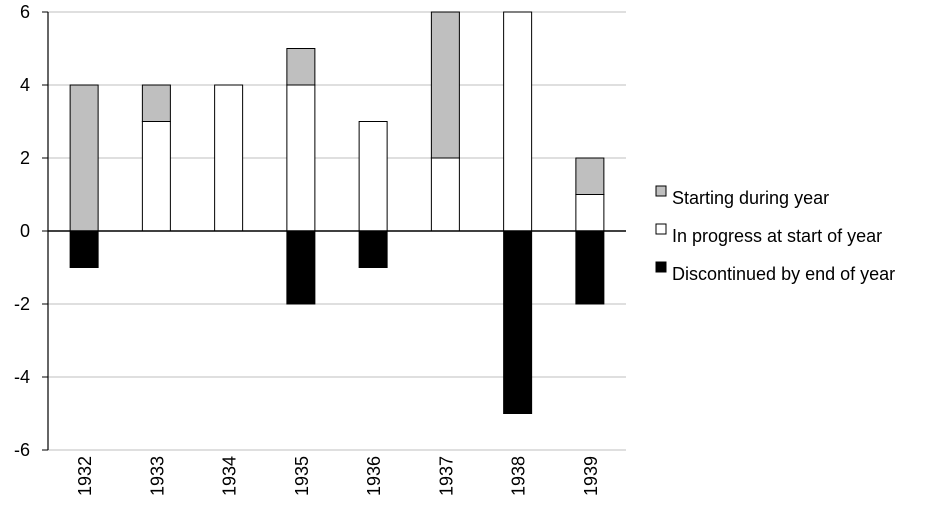 This screenshot has height=518, width=947. Describe the element at coordinates (230, 476) in the screenshot. I see `x-tick-label-1934: 1934` at that location.